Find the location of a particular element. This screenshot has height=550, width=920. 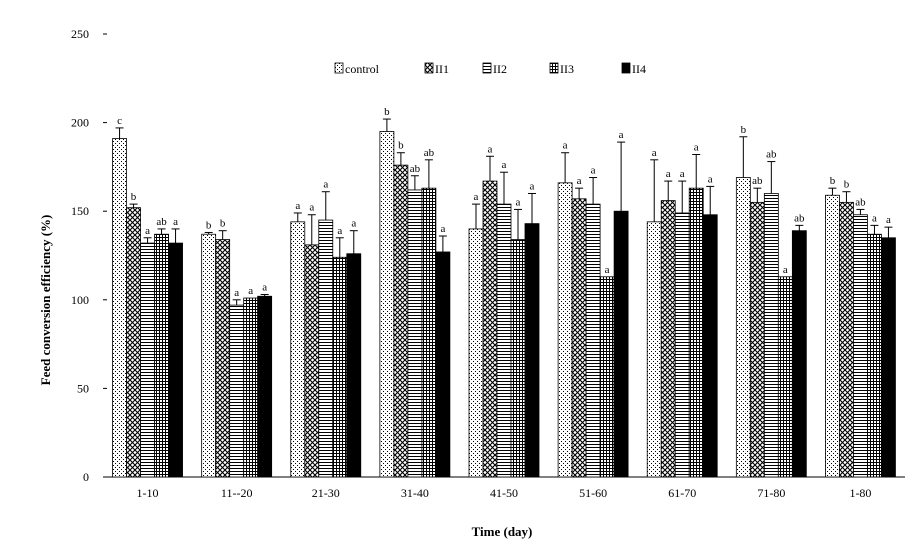

y-tick-label: 100 is located at coordinates (80, 300).